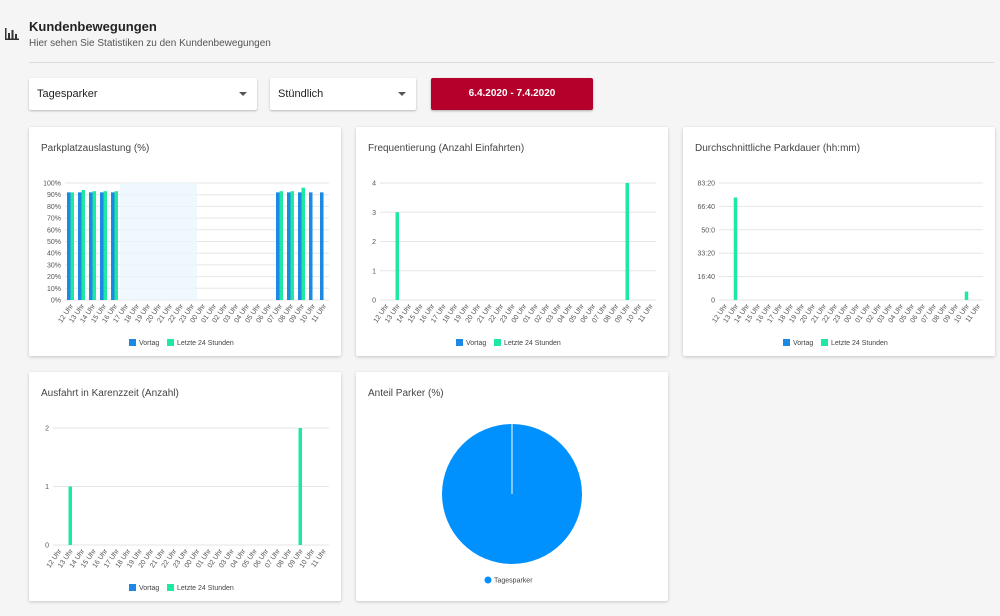  I want to click on date-range-button: 6.4.2020 - 7.4.2020, so click(512, 94).